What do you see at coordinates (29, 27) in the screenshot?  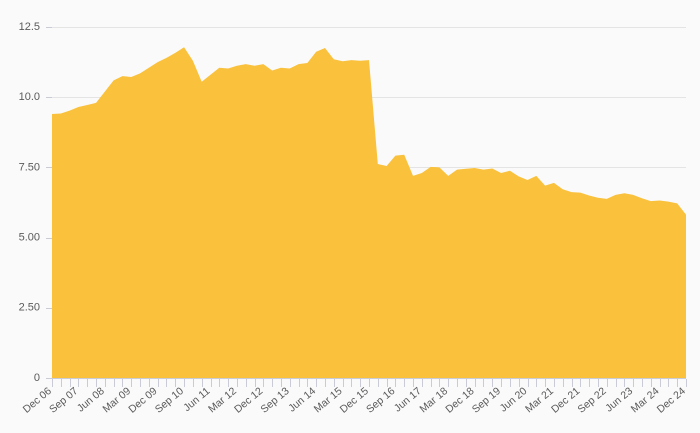 I see `y-tick-label-5: 12.5` at bounding box center [29, 27].